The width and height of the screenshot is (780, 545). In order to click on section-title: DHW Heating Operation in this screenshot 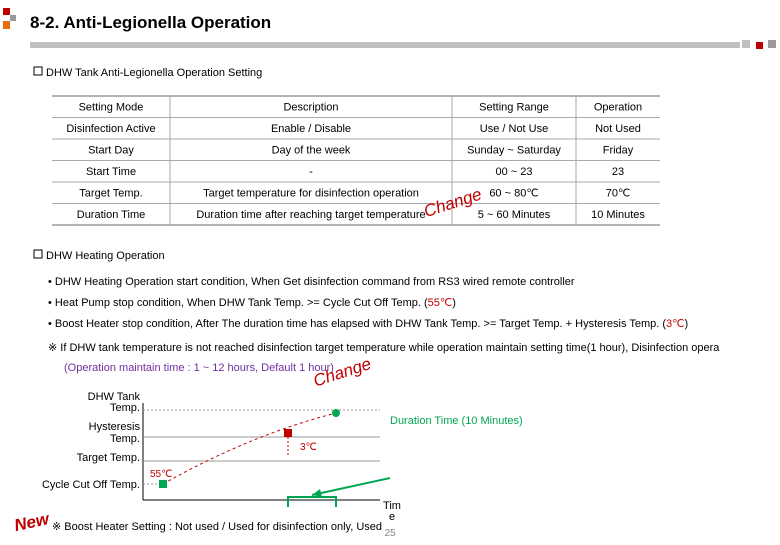, I will do `click(105, 256)`.